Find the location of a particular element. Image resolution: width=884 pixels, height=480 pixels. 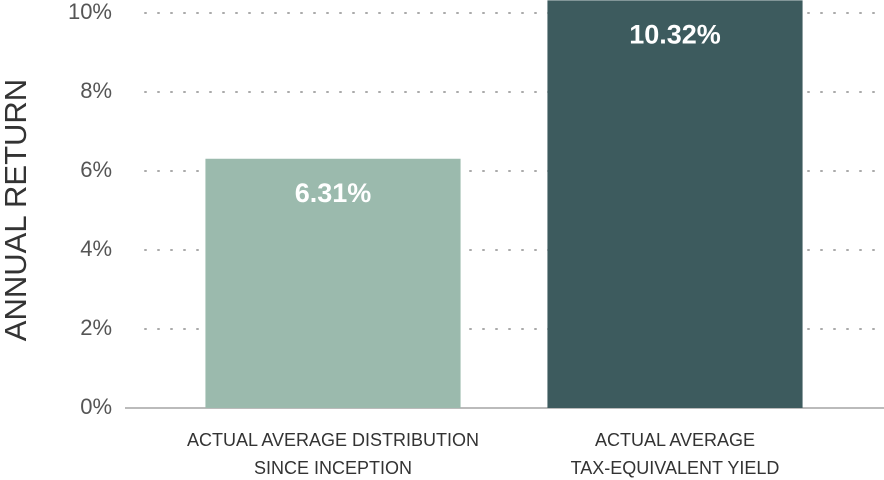

value-label: 10.32% is located at coordinates (675, 34).